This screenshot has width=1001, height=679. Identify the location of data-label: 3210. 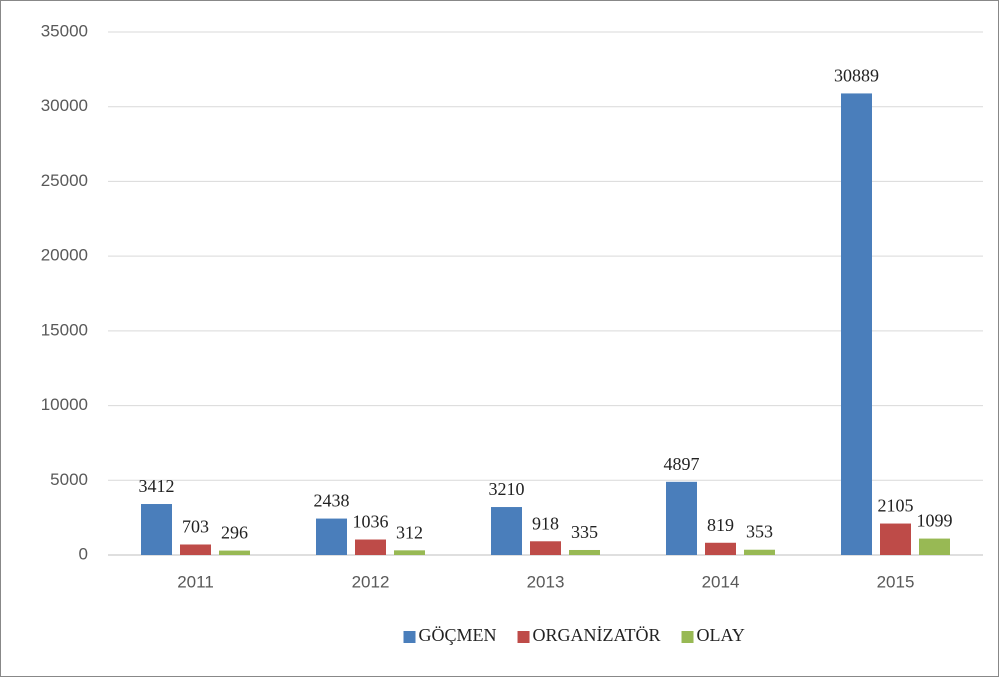
(507, 489).